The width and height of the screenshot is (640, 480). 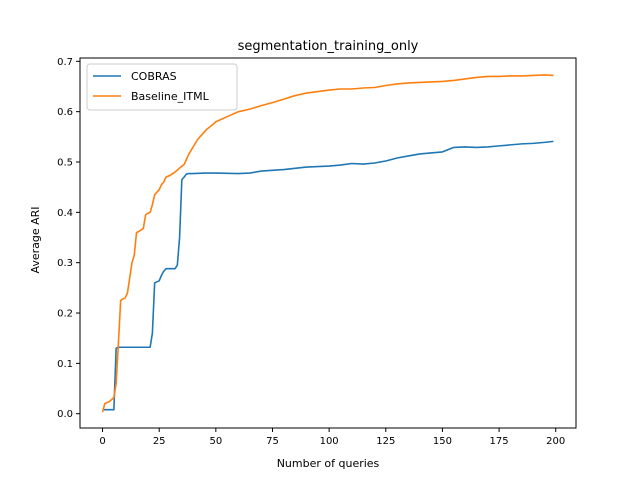 I want to click on x-tick-label: 75, so click(x=272, y=441).